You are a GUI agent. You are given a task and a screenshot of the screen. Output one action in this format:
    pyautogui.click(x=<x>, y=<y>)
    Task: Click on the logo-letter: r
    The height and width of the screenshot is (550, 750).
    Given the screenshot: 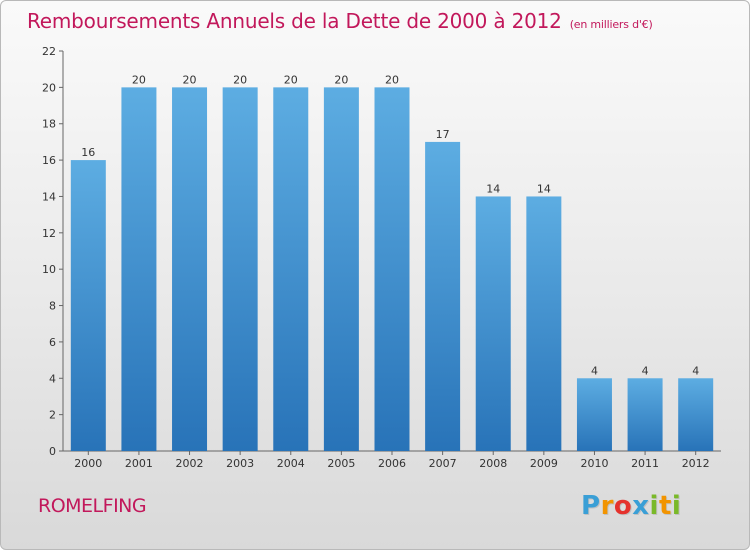 What is the action you would take?
    pyautogui.click(x=607, y=506)
    